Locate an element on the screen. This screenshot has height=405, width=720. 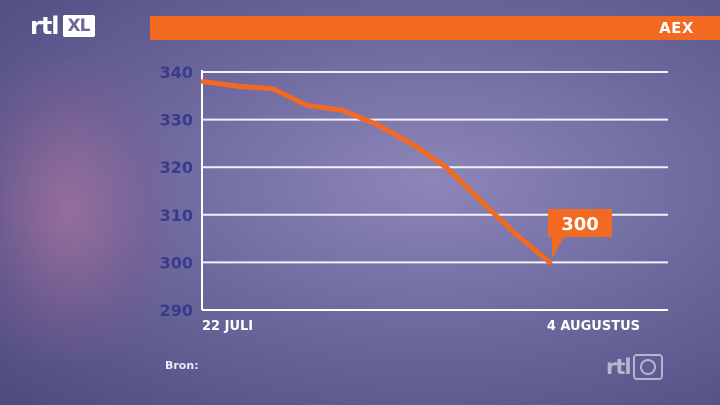
logo-badge: XL is located at coordinates (78, 26).